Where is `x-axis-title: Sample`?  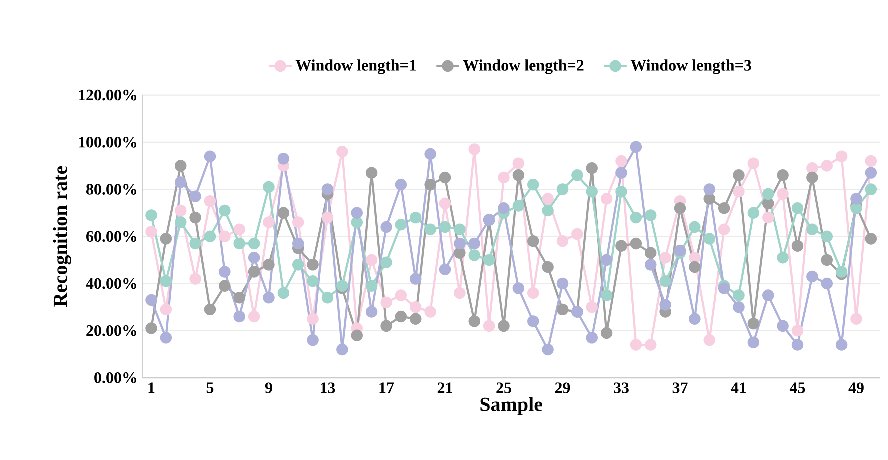
x-axis-title: Sample is located at coordinates (511, 406).